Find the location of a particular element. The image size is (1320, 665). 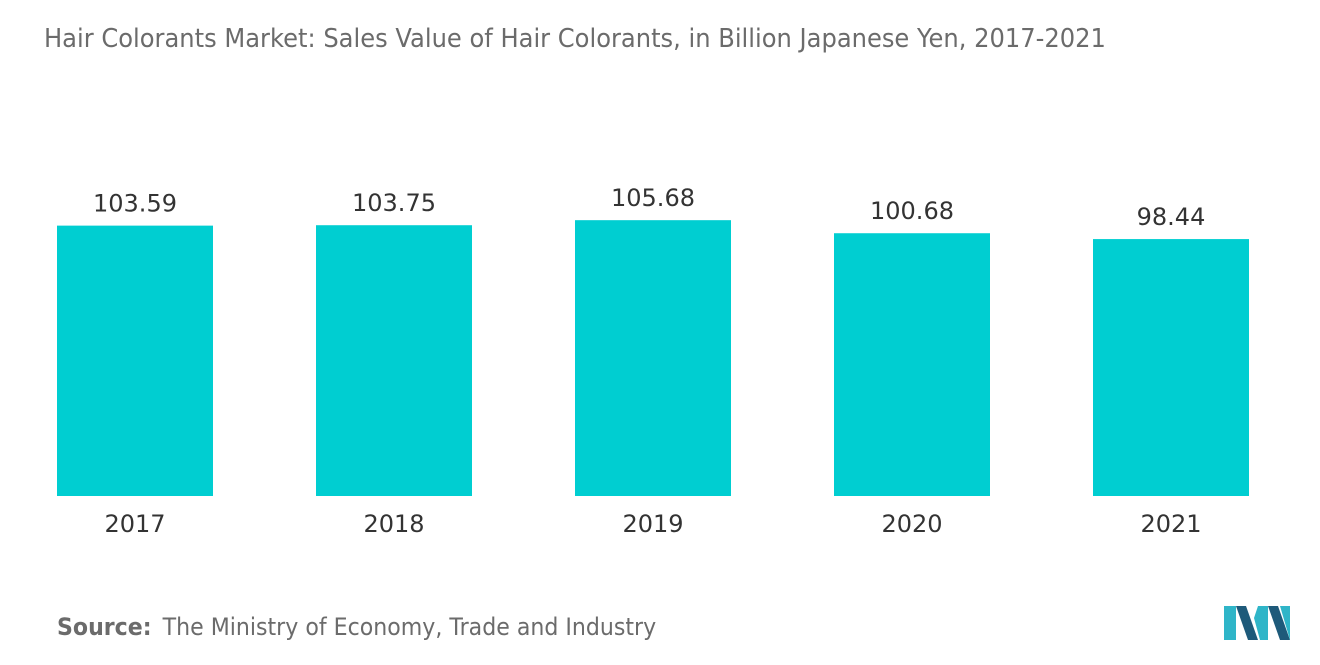

data-label-2019: 105.68 is located at coordinates (653, 198).